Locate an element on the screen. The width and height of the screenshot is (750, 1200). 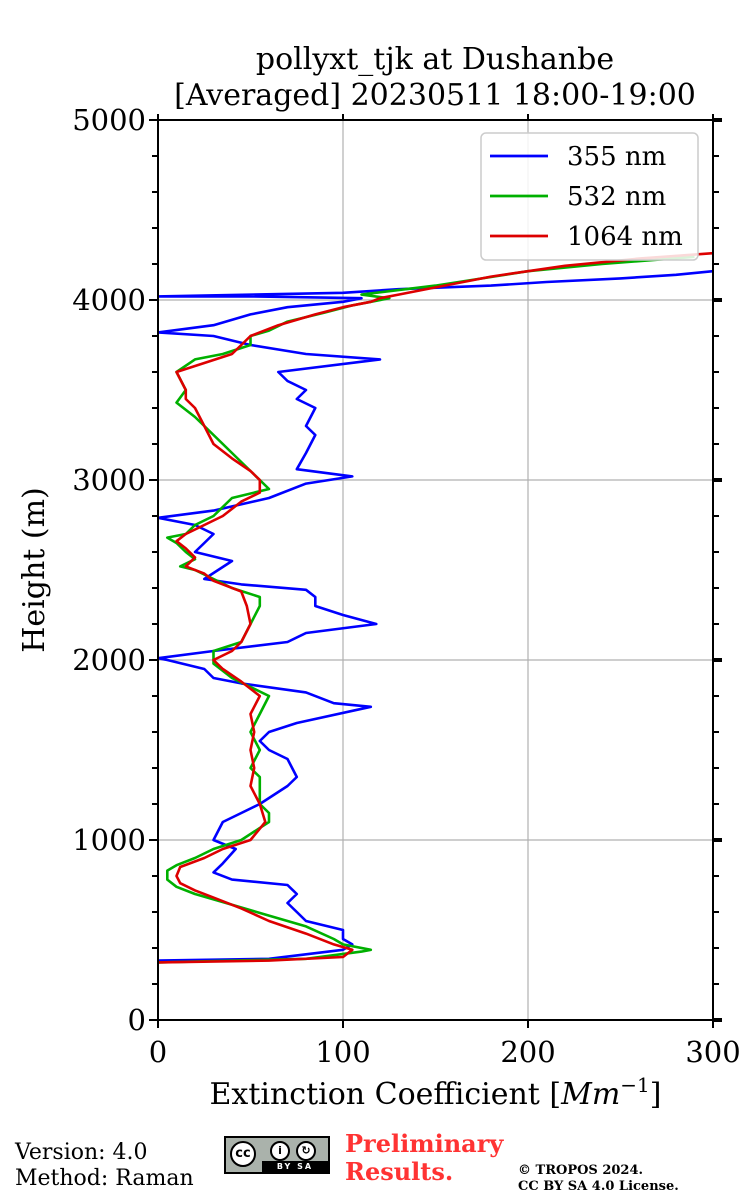
x-axis-label-unit: Mm is located at coordinates (590, 1094).